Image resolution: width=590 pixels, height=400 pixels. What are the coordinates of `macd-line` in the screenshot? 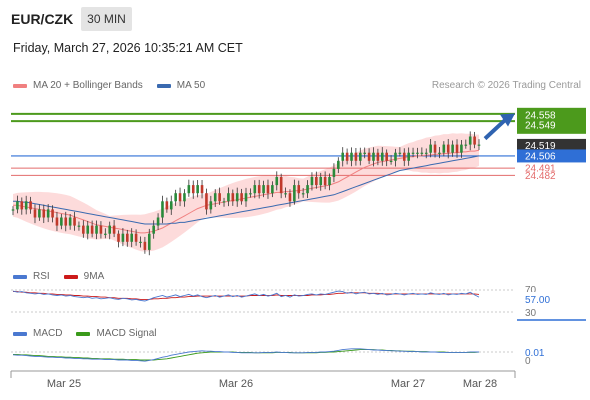 It's located at (245, 355).